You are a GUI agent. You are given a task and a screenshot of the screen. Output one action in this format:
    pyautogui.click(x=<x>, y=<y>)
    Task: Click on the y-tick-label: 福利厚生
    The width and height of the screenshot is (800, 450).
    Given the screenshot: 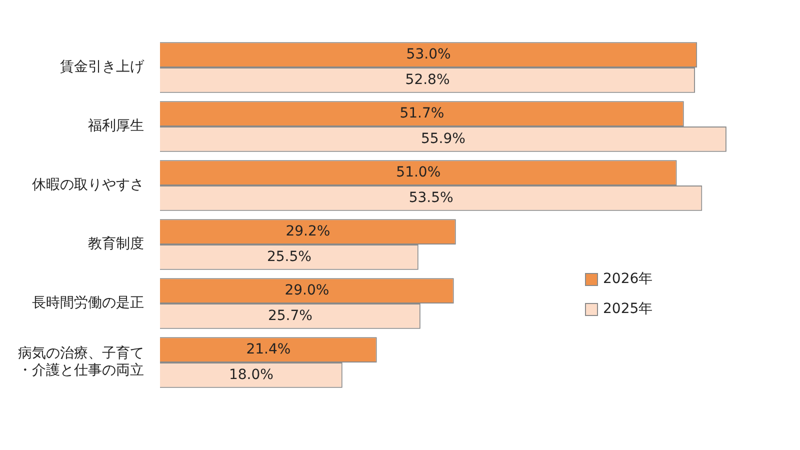 What is the action you would take?
    pyautogui.click(x=116, y=126)
    